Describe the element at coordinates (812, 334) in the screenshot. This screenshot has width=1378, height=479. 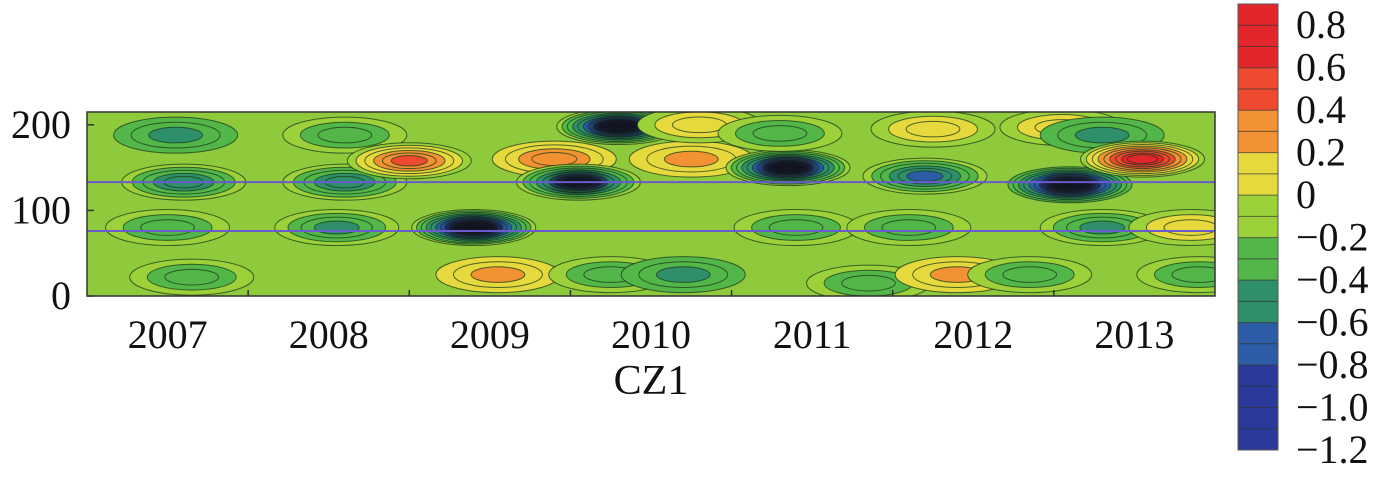
I see `x-tick-label: 2011` at that location.